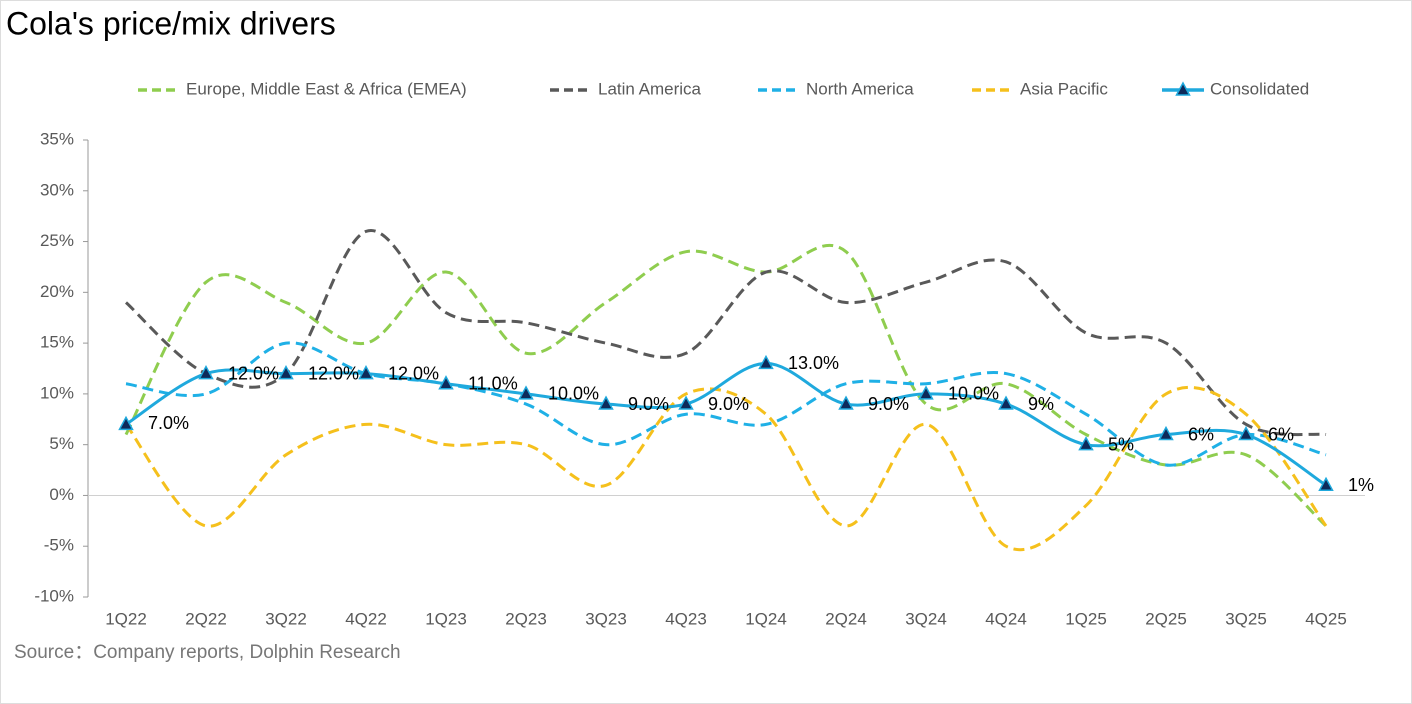 Image resolution: width=1412 pixels, height=704 pixels. Describe the element at coordinates (126, 618) in the screenshot. I see `x-tick-label: 1Q22` at that location.